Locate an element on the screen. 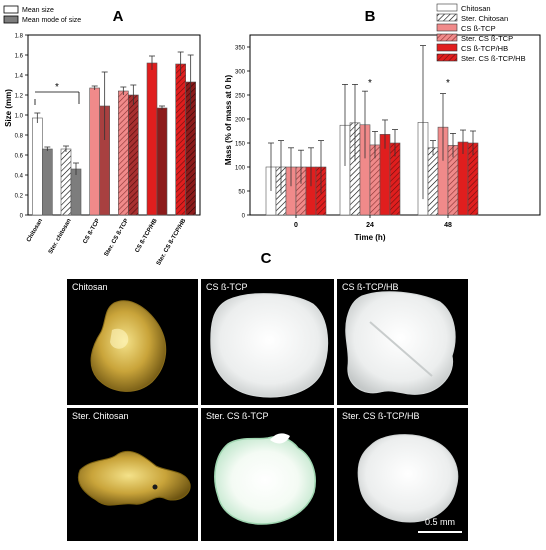 This screenshot has height=550, width=546. x-tick-label-b: 24 is located at coordinates (370, 225).